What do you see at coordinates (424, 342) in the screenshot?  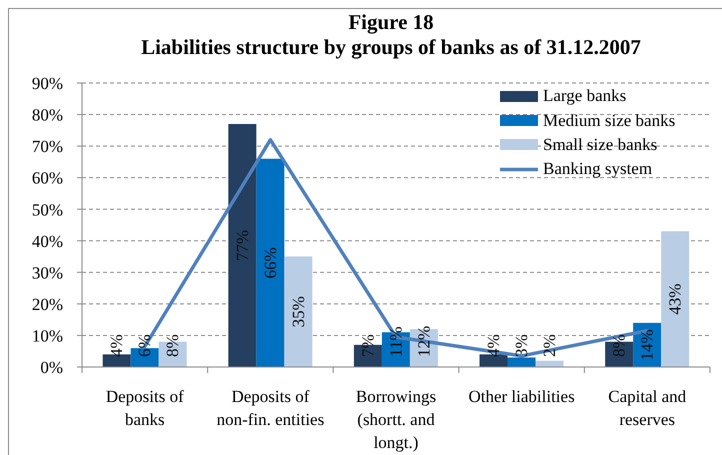 I see `data-label: 12%` at bounding box center [424, 342].